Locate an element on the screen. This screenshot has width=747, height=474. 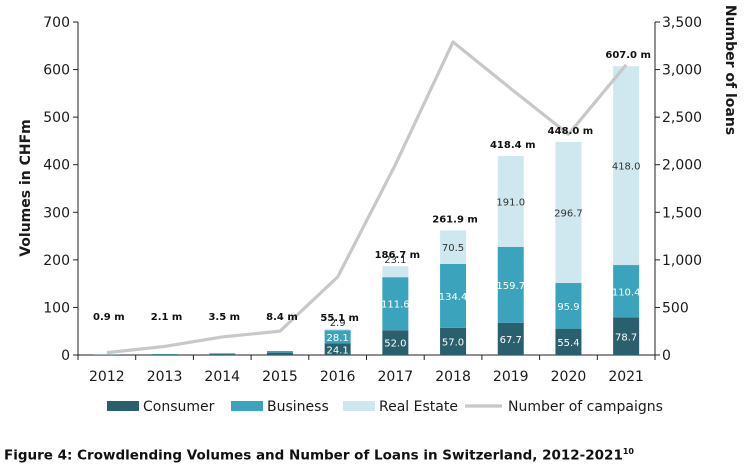
segment-value-label: 24.1 is located at coordinates (338, 350).